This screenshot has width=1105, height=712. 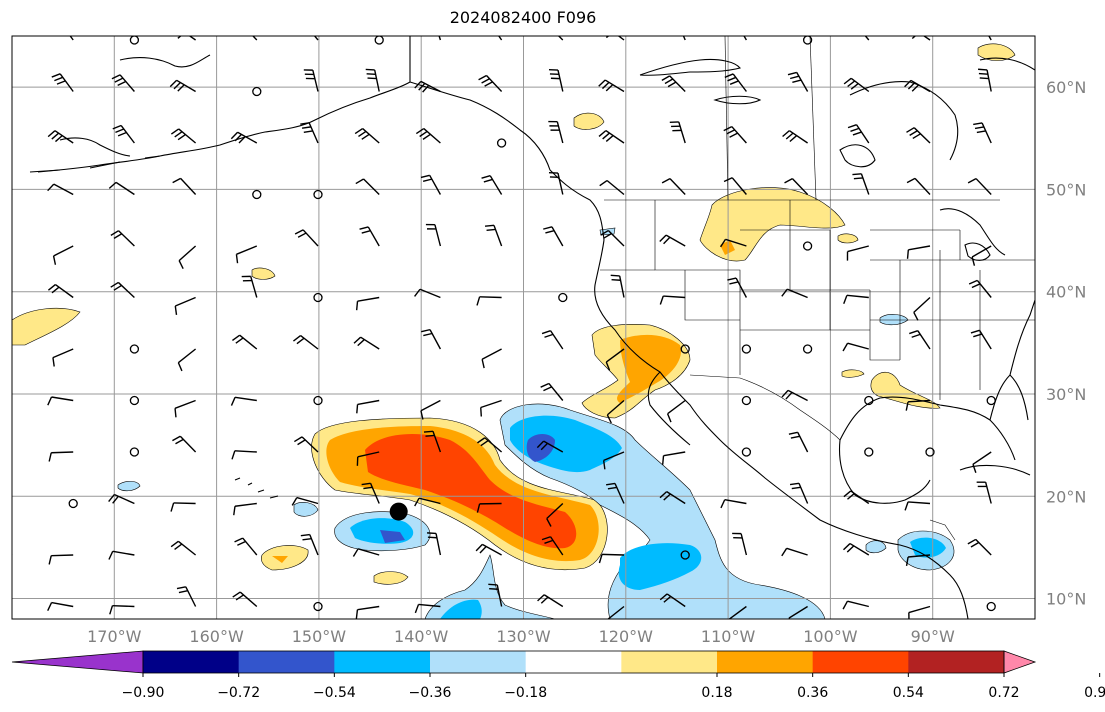 I want to click on colorbar-extend-high, so click(x=1020, y=662).